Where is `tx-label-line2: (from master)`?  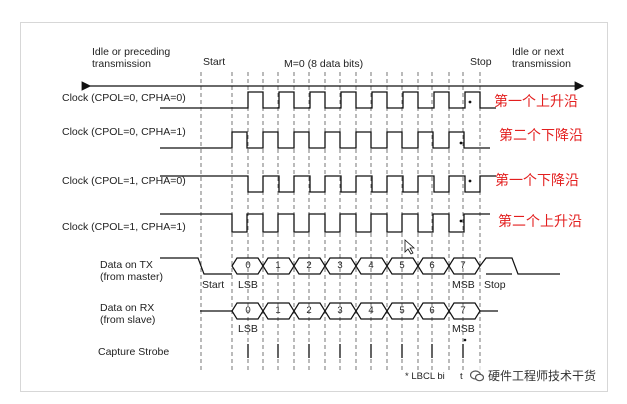 tx-label-line2: (from master) is located at coordinates (131, 277).